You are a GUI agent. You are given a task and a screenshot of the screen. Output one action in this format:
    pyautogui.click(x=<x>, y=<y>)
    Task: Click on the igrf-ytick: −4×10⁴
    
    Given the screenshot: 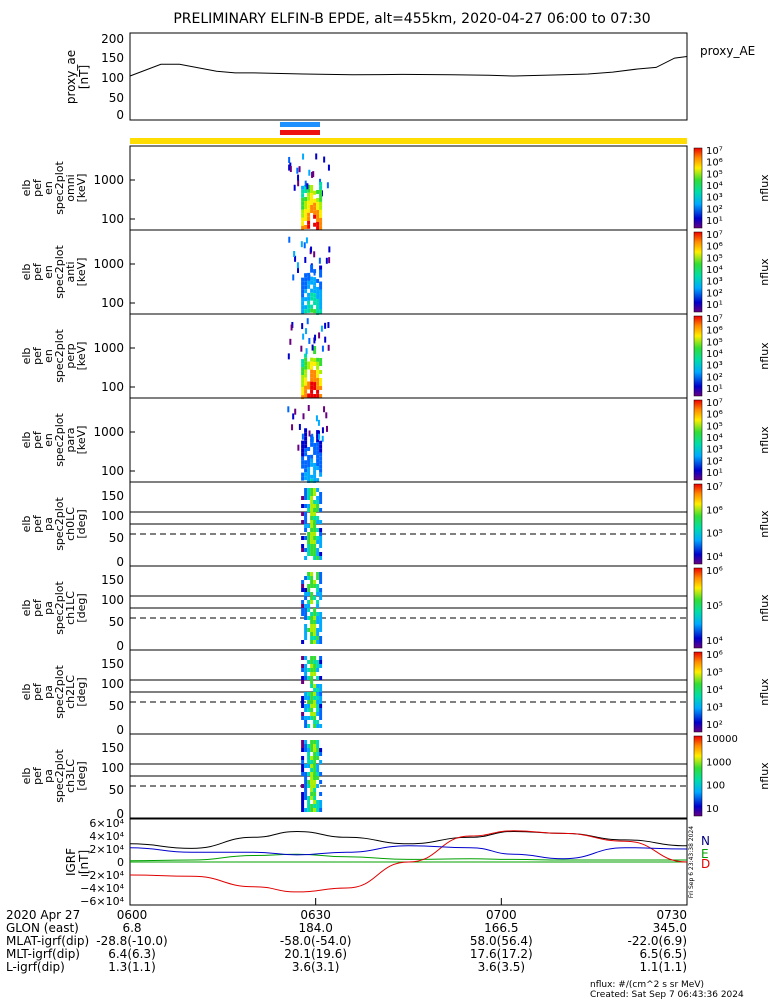 What is the action you would take?
    pyautogui.click(x=102, y=888)
    